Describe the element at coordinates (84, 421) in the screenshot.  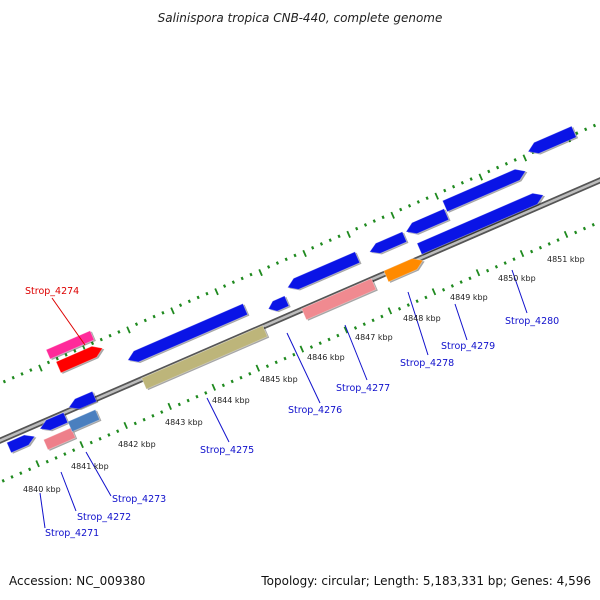
I see `misc-feature-block` at that location.